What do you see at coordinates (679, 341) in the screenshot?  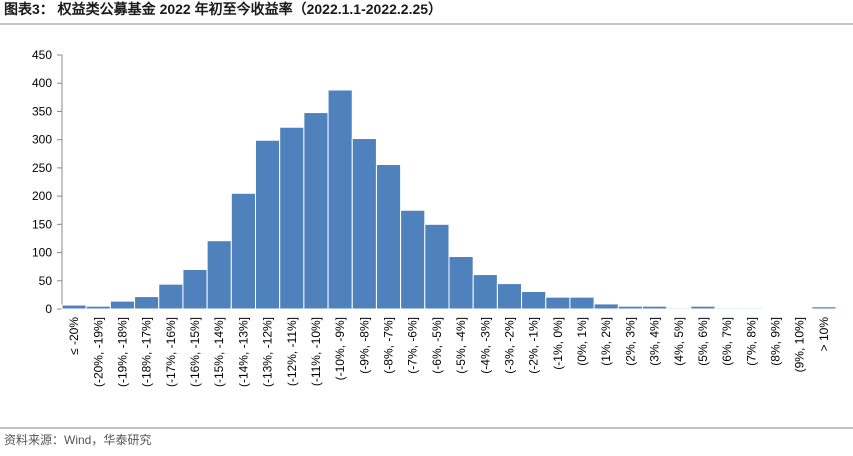 I see `x-tick-label: (4%, 5%]` at bounding box center [679, 341].